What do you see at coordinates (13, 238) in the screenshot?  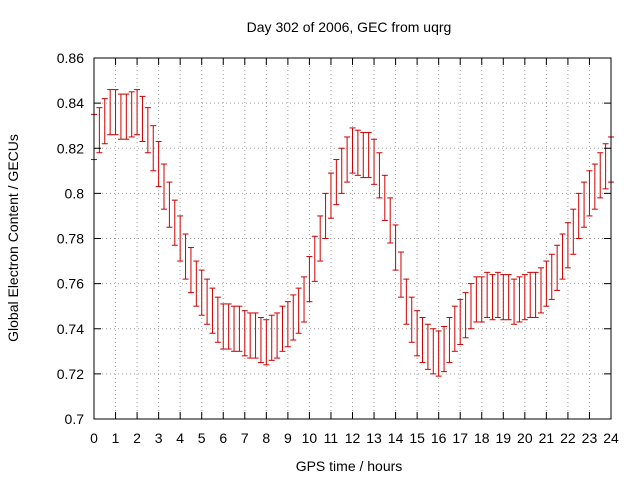 I see `y-axis-label: Global Electron Content / GECUs` at bounding box center [13, 238].